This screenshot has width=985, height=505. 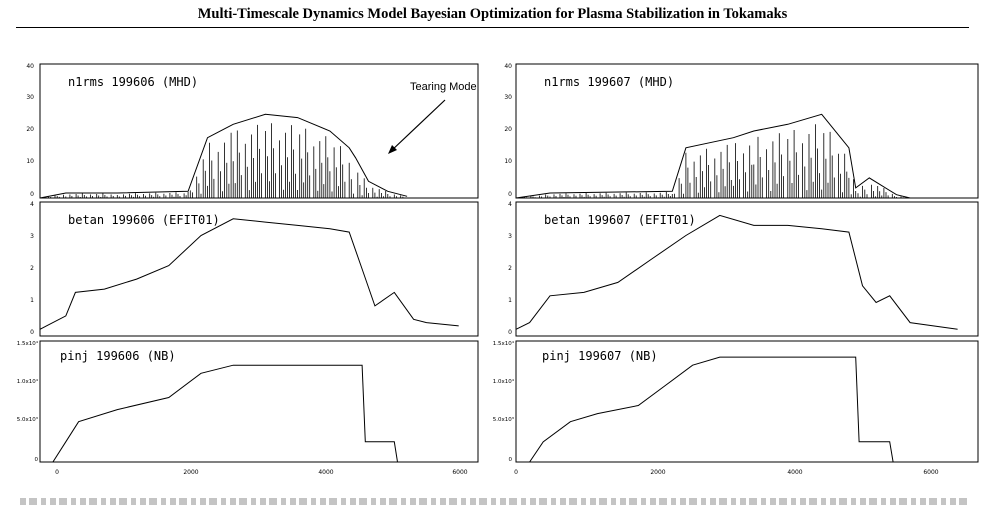 I want to click on panel-frame-betan-right, so click(x=747, y=269).